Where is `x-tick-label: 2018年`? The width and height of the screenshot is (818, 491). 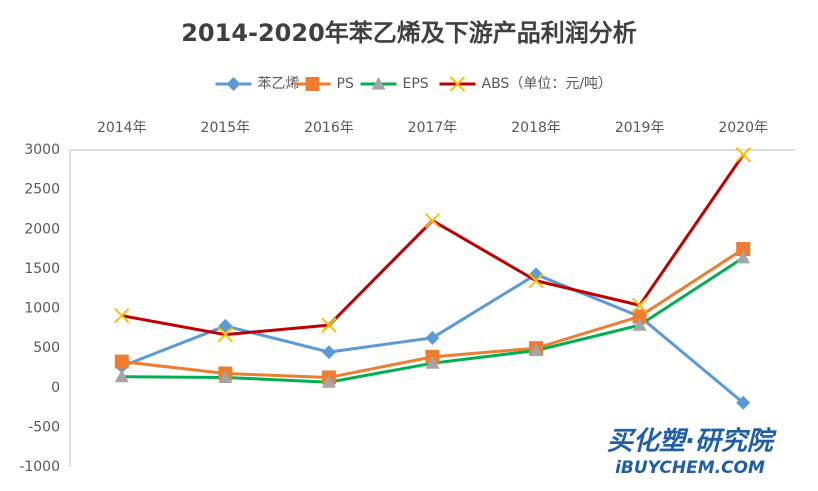 x-tick-label: 2018年 is located at coordinates (536, 128).